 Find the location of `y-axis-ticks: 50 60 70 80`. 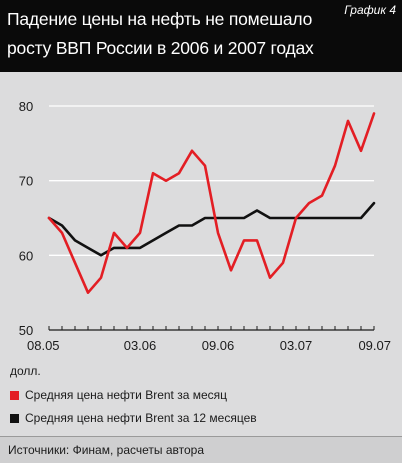

y-axis-ticks: 50 60 70 80 is located at coordinates (26, 218).